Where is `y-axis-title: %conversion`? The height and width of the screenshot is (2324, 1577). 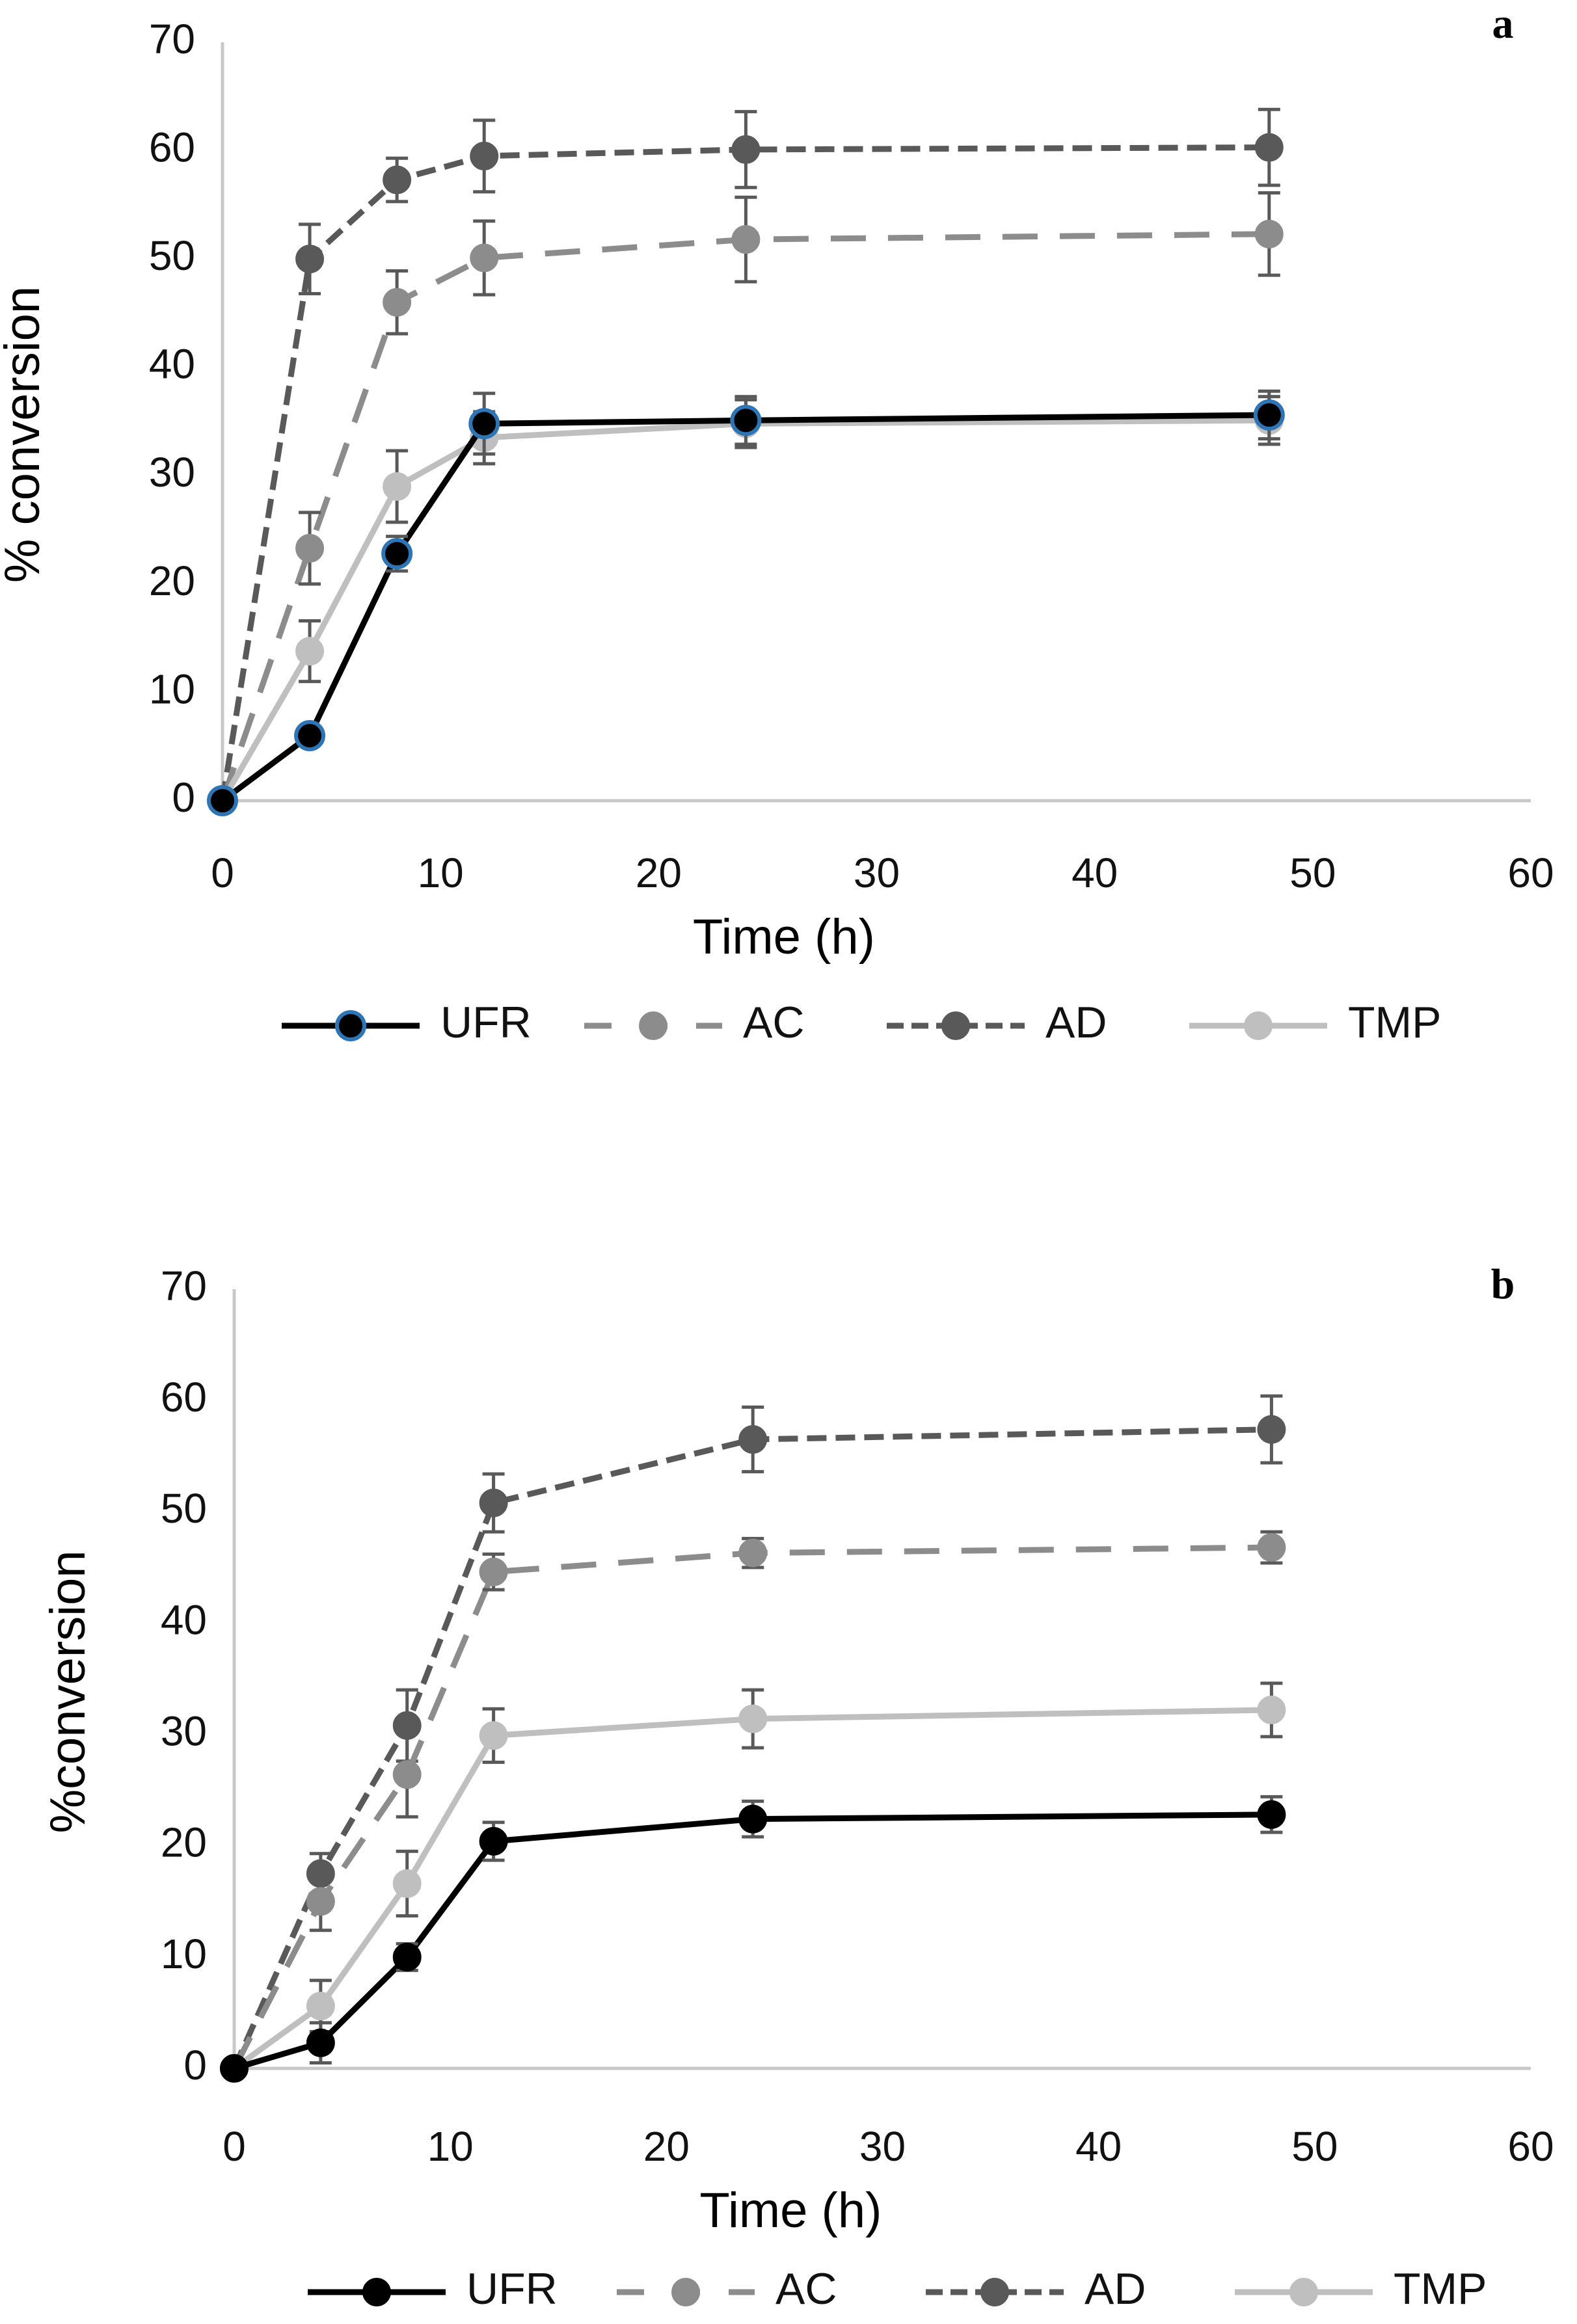 y-axis-title: %conversion is located at coordinates (68, 1691).